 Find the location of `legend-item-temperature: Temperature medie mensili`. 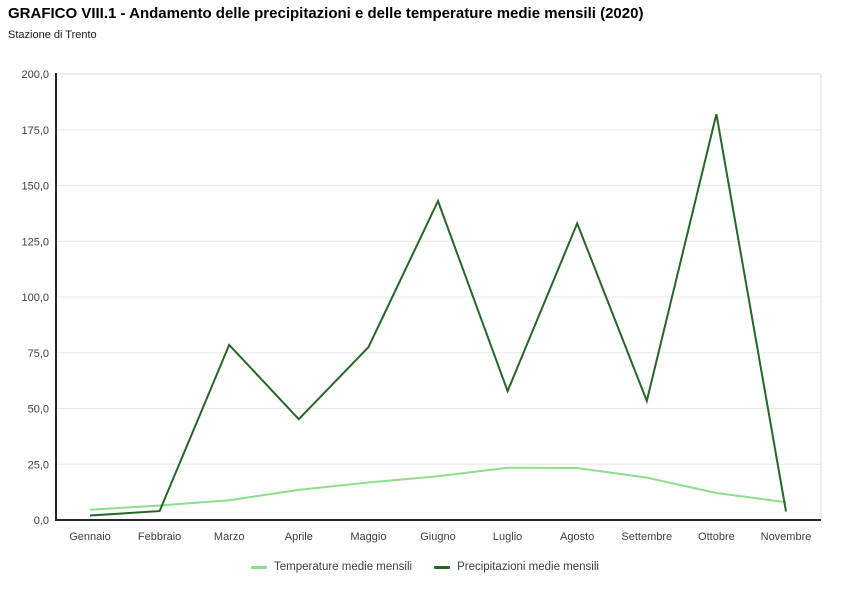

legend-item-temperature: Temperature medie mensili is located at coordinates (331, 567).